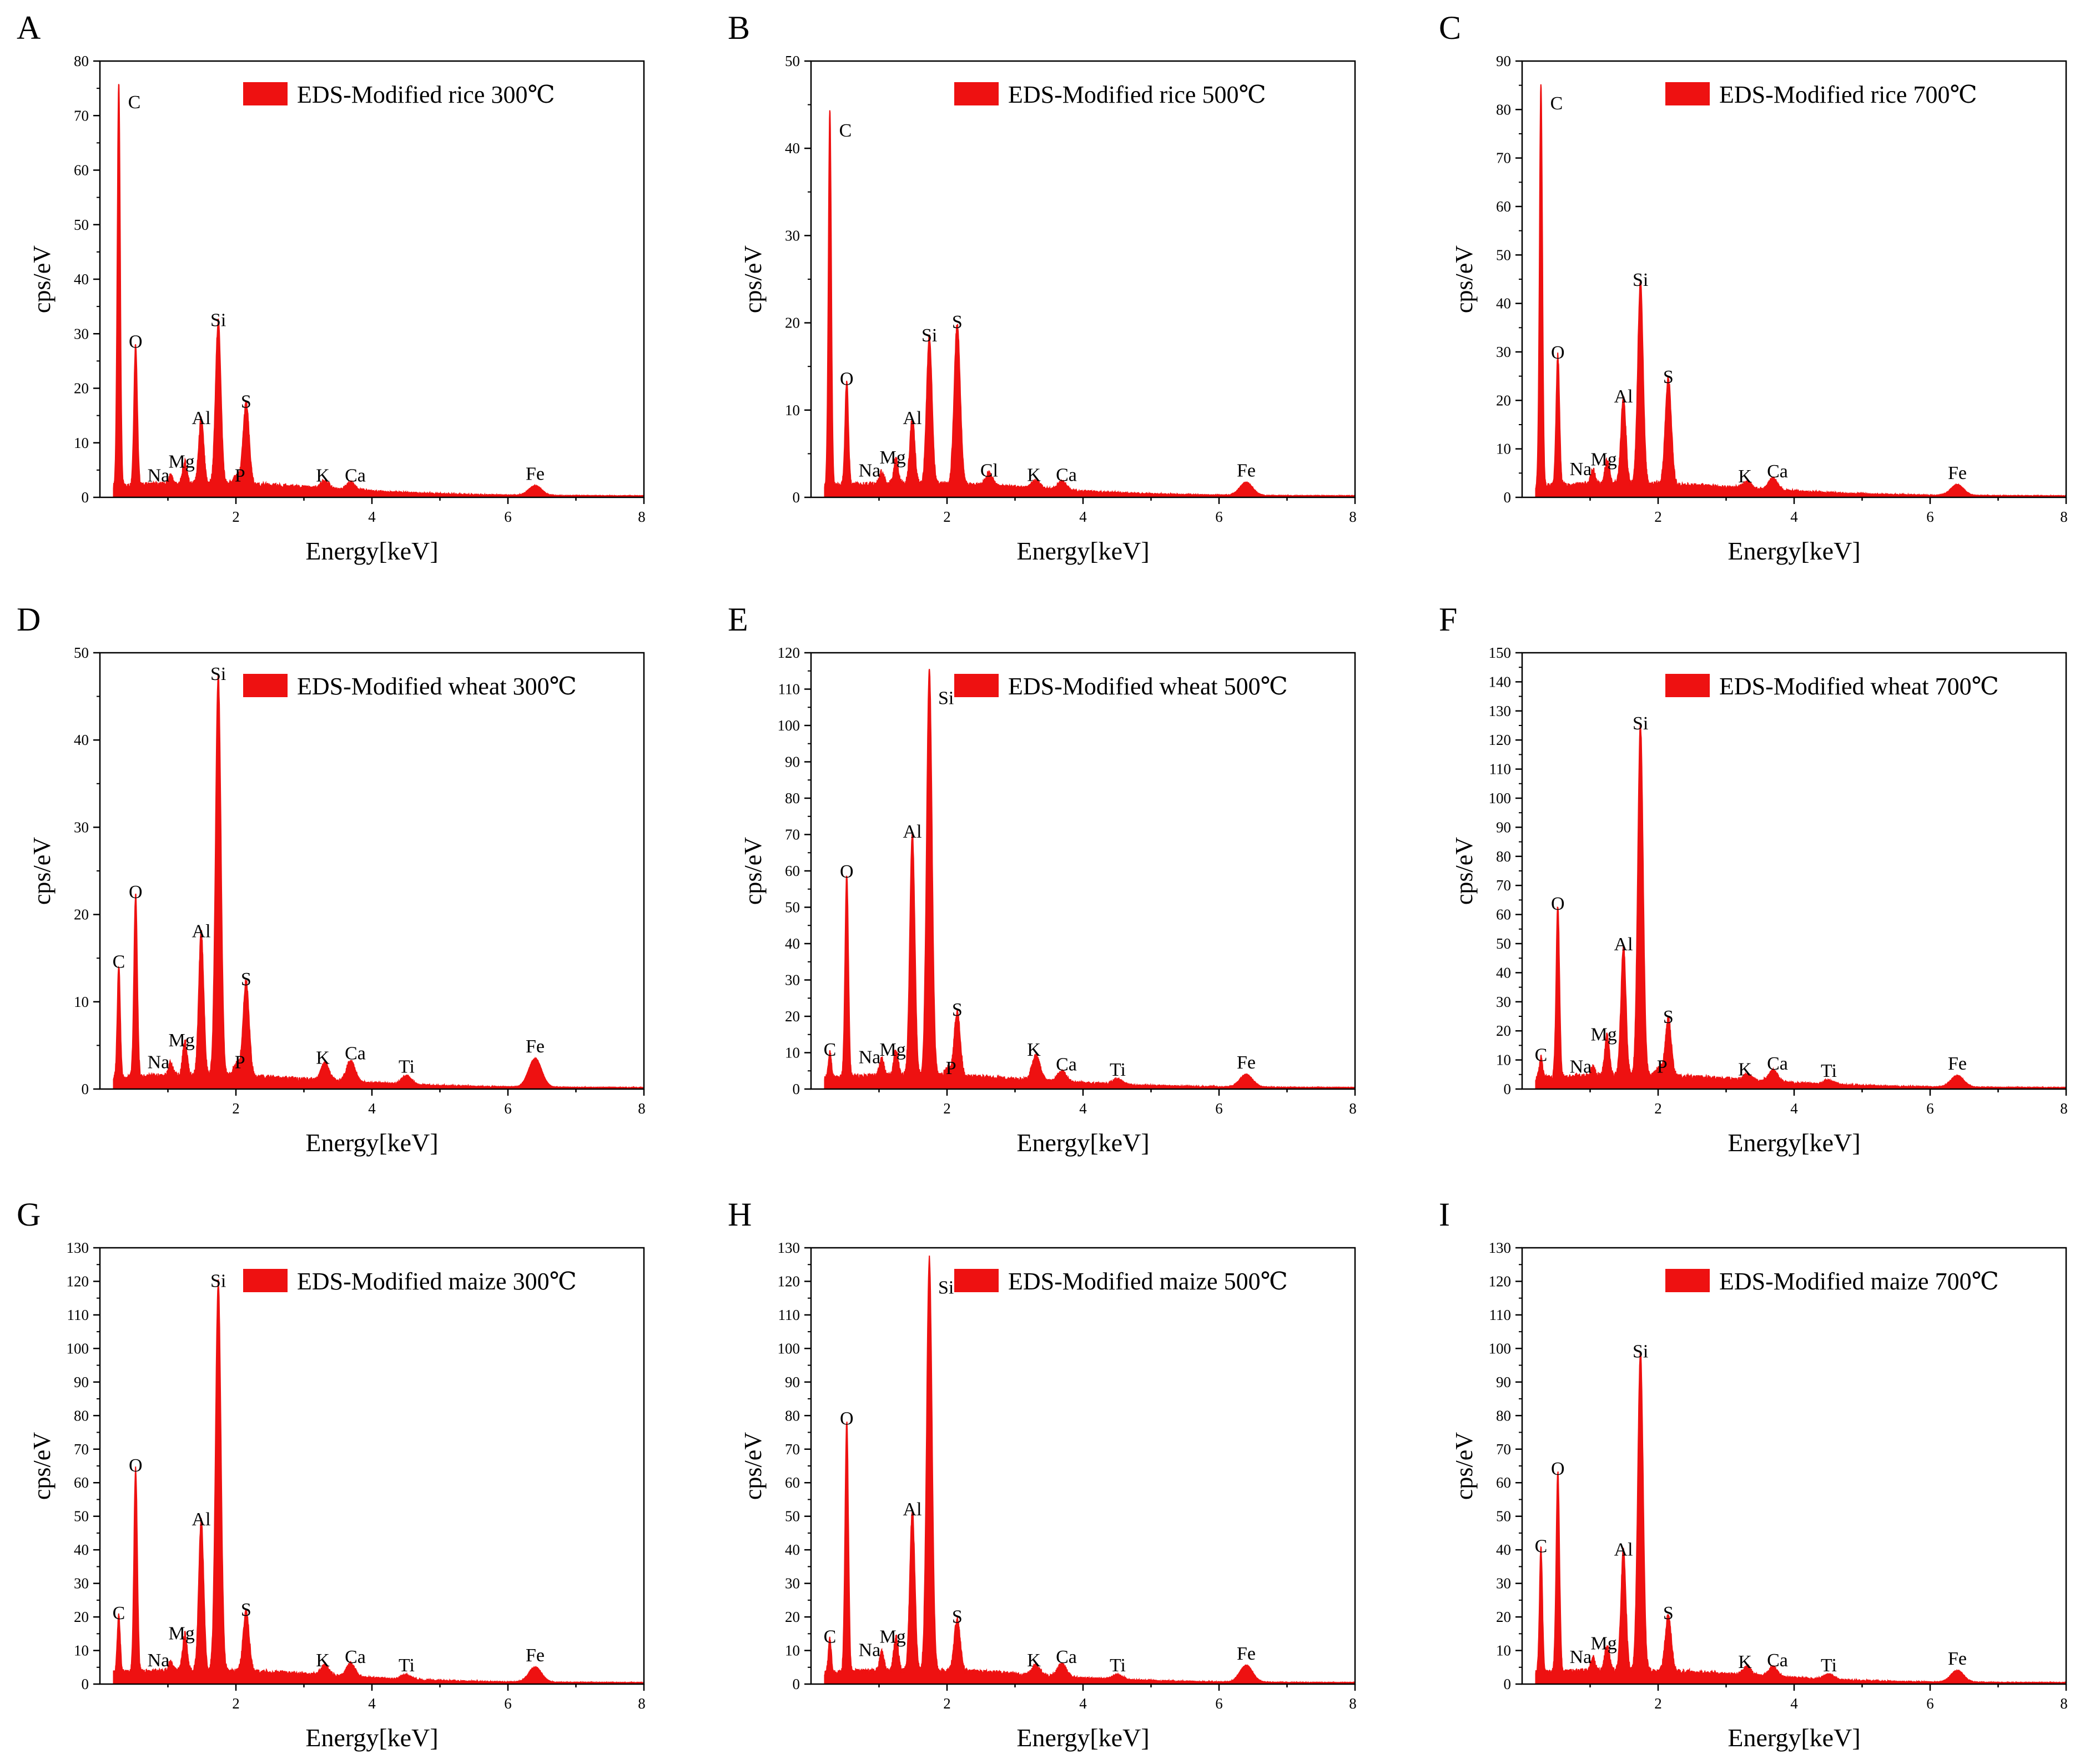 The width and height of the screenshot is (2085, 1764). Describe the element at coordinates (1500, 652) in the screenshot. I see `y-tick-label: 150` at that location.